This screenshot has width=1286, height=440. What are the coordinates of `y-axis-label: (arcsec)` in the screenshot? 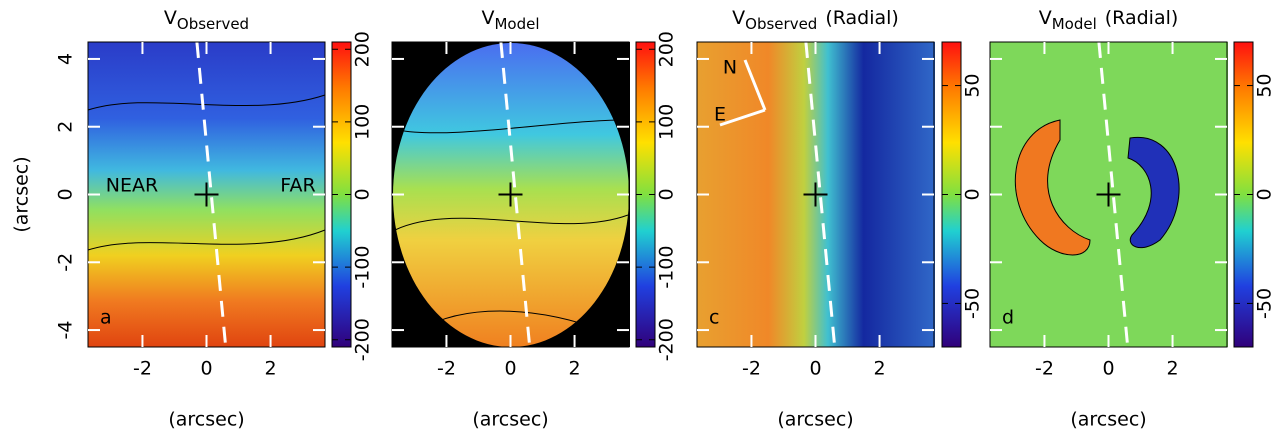 It's located at (22, 194).